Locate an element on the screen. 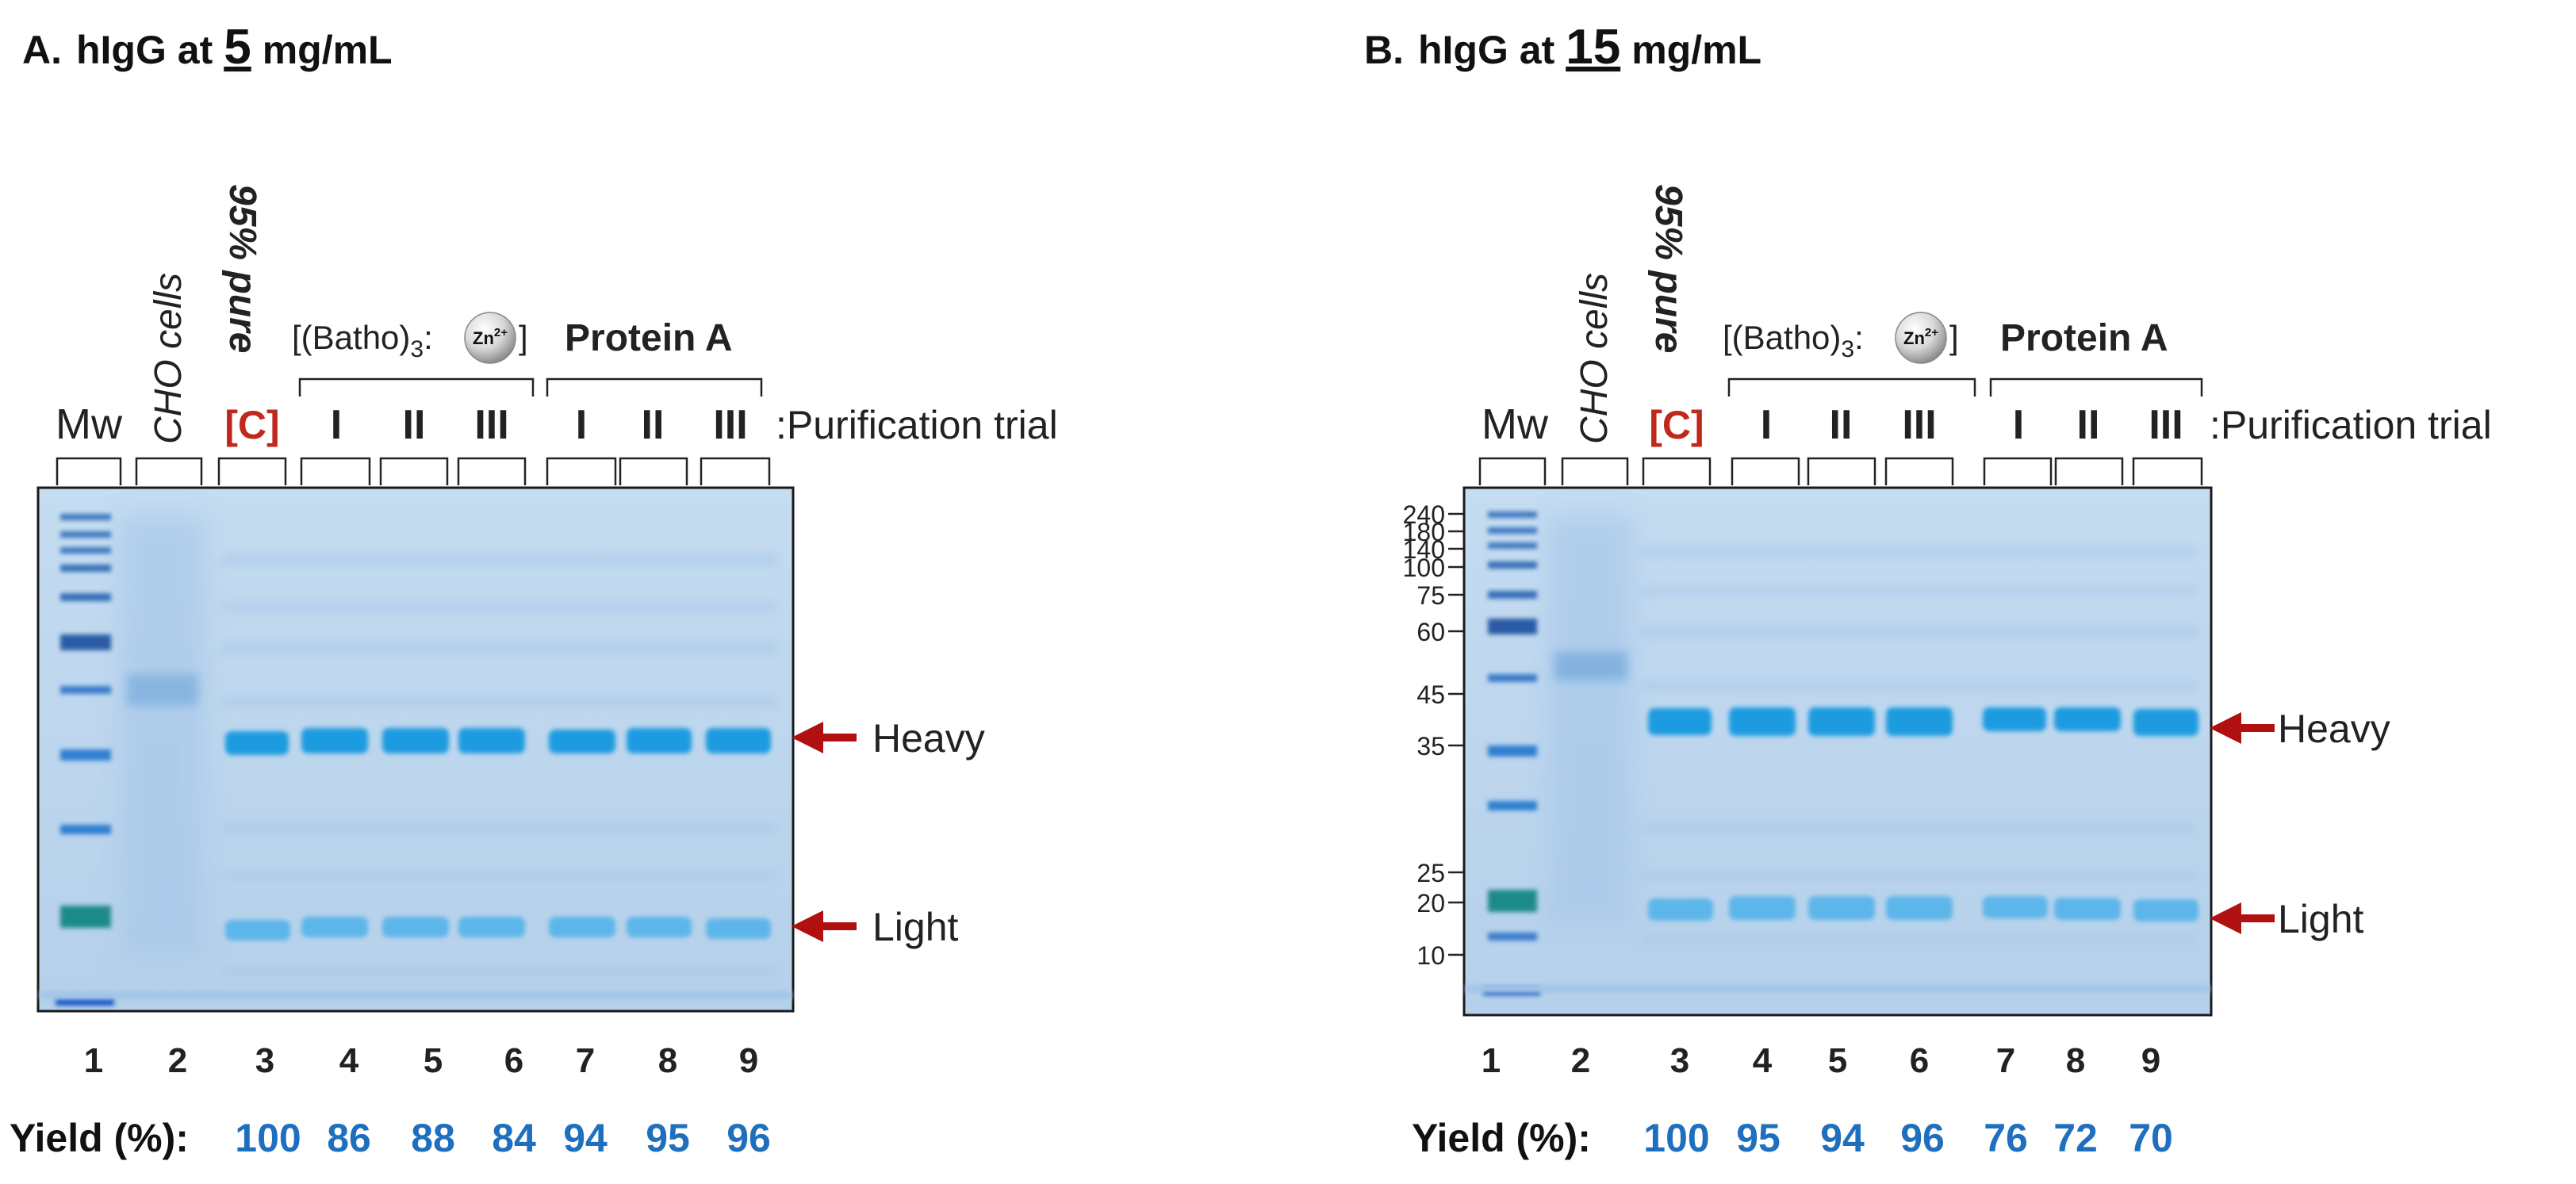 This screenshot has width=2576, height=1184. light-bands-b is located at coordinates (1923, 909).